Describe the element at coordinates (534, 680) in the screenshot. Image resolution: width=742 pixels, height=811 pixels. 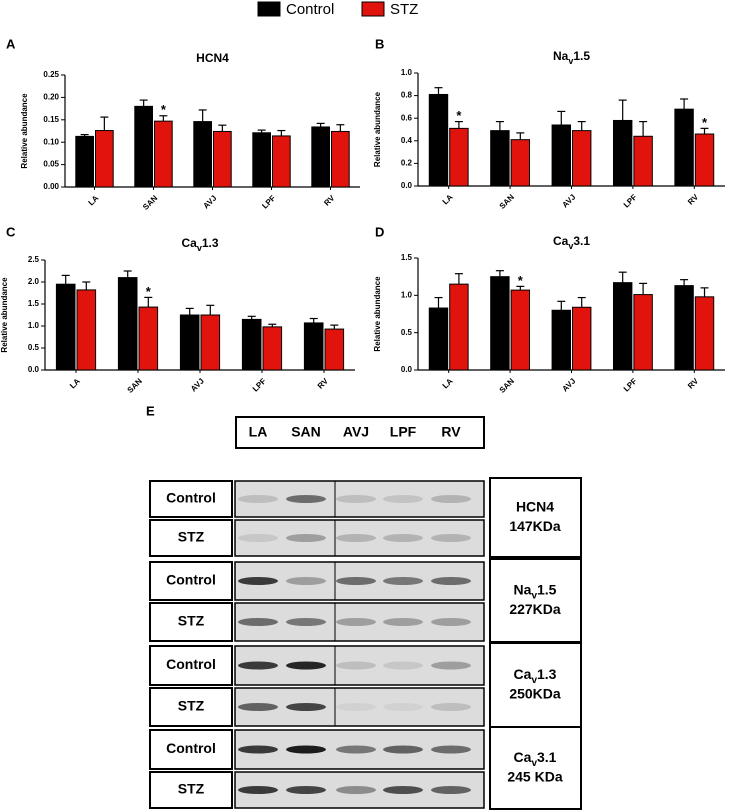
I see `protein-name-part: v` at that location.